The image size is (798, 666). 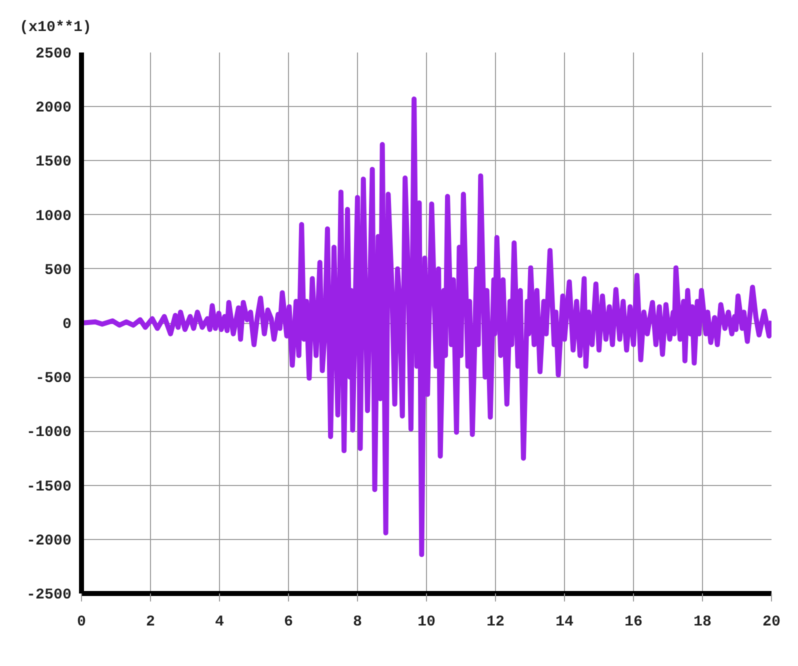 I want to click on y-axis-title: (x10**1), so click(x=56, y=27).